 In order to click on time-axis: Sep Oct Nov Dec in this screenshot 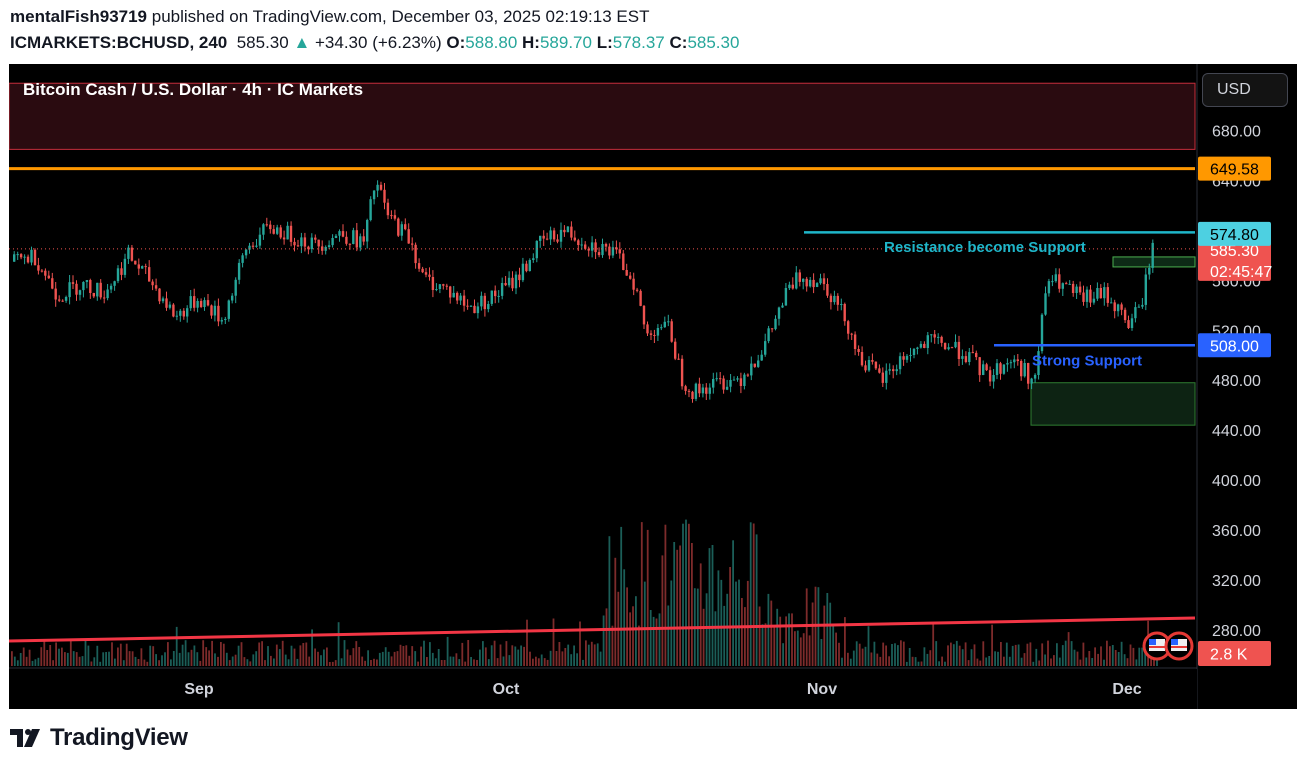, I will do `click(603, 688)`.